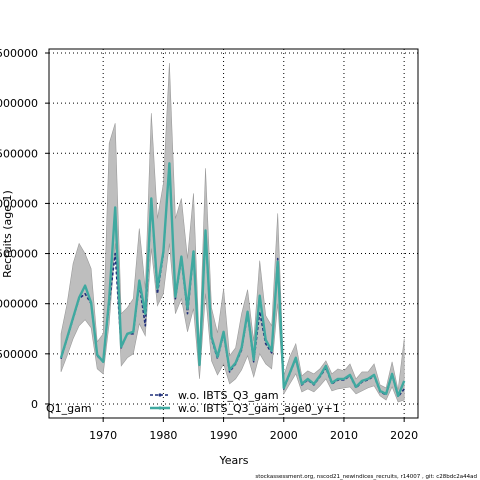 The width and height of the screenshot is (480, 480). Describe the element at coordinates (284, 435) in the screenshot. I see `x-tick-label-2000: 2000` at that location.